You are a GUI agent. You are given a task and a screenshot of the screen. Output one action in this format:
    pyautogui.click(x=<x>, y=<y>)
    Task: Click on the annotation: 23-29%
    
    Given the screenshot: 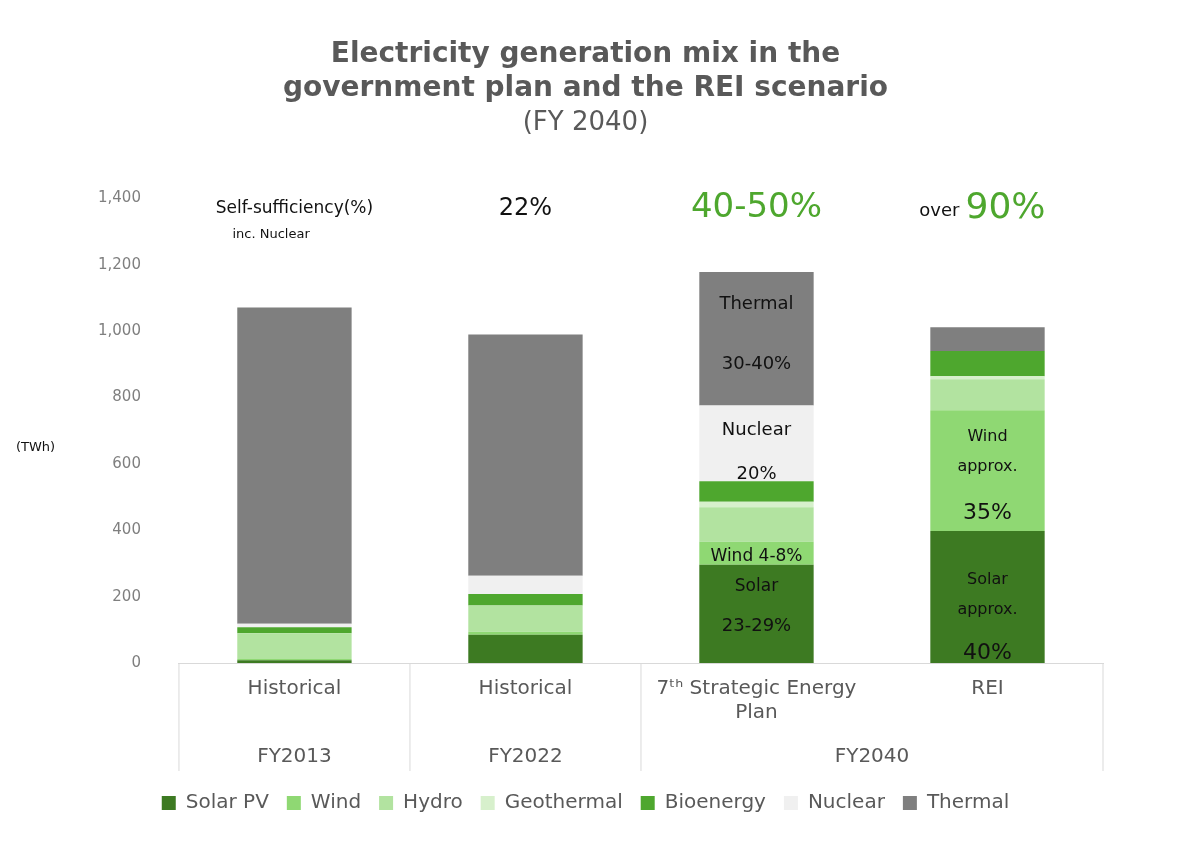 What is the action you would take?
    pyautogui.click(x=756, y=625)
    